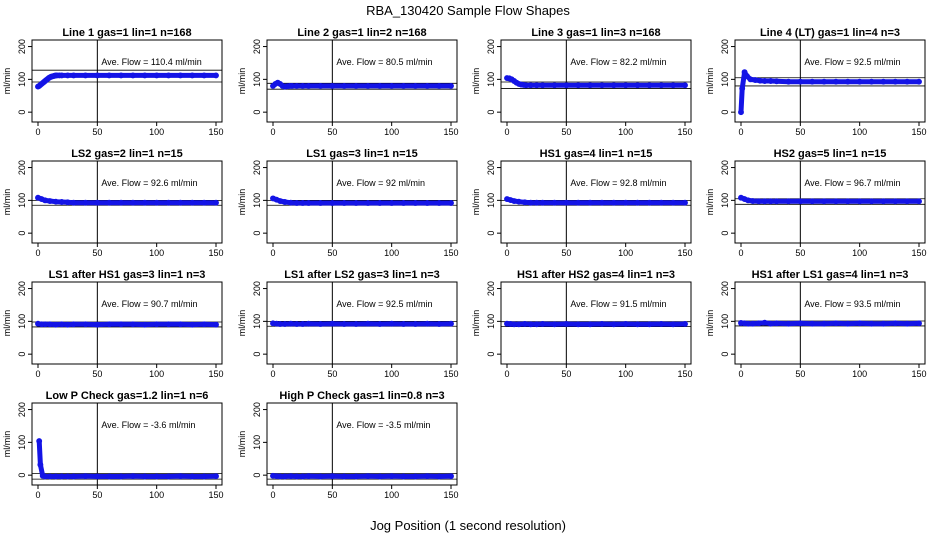 The image size is (936, 540). I want to click on panel-title: HS1 after HS2 gas=4 lin=1 n=3, so click(596, 275).